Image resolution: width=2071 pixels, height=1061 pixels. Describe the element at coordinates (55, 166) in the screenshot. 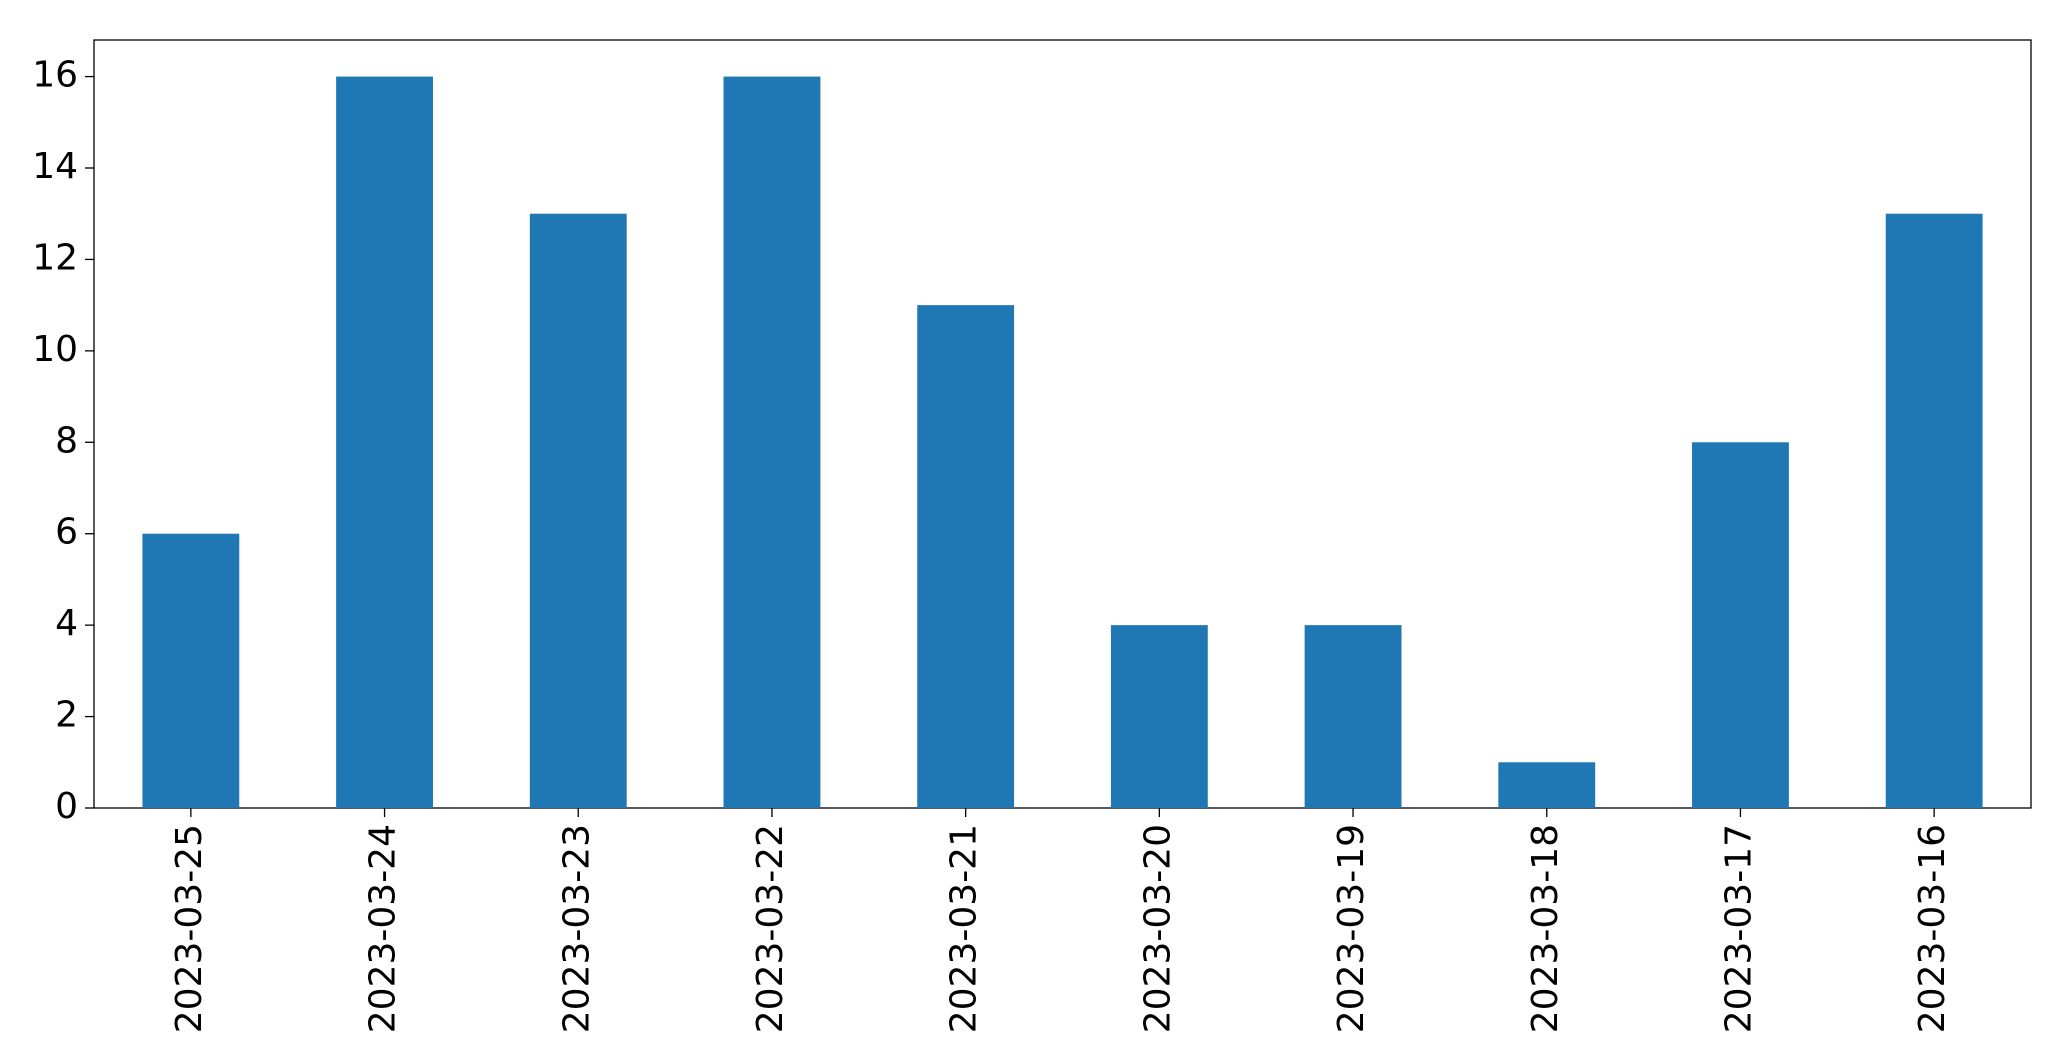

I see `y-tick-label: 14` at that location.